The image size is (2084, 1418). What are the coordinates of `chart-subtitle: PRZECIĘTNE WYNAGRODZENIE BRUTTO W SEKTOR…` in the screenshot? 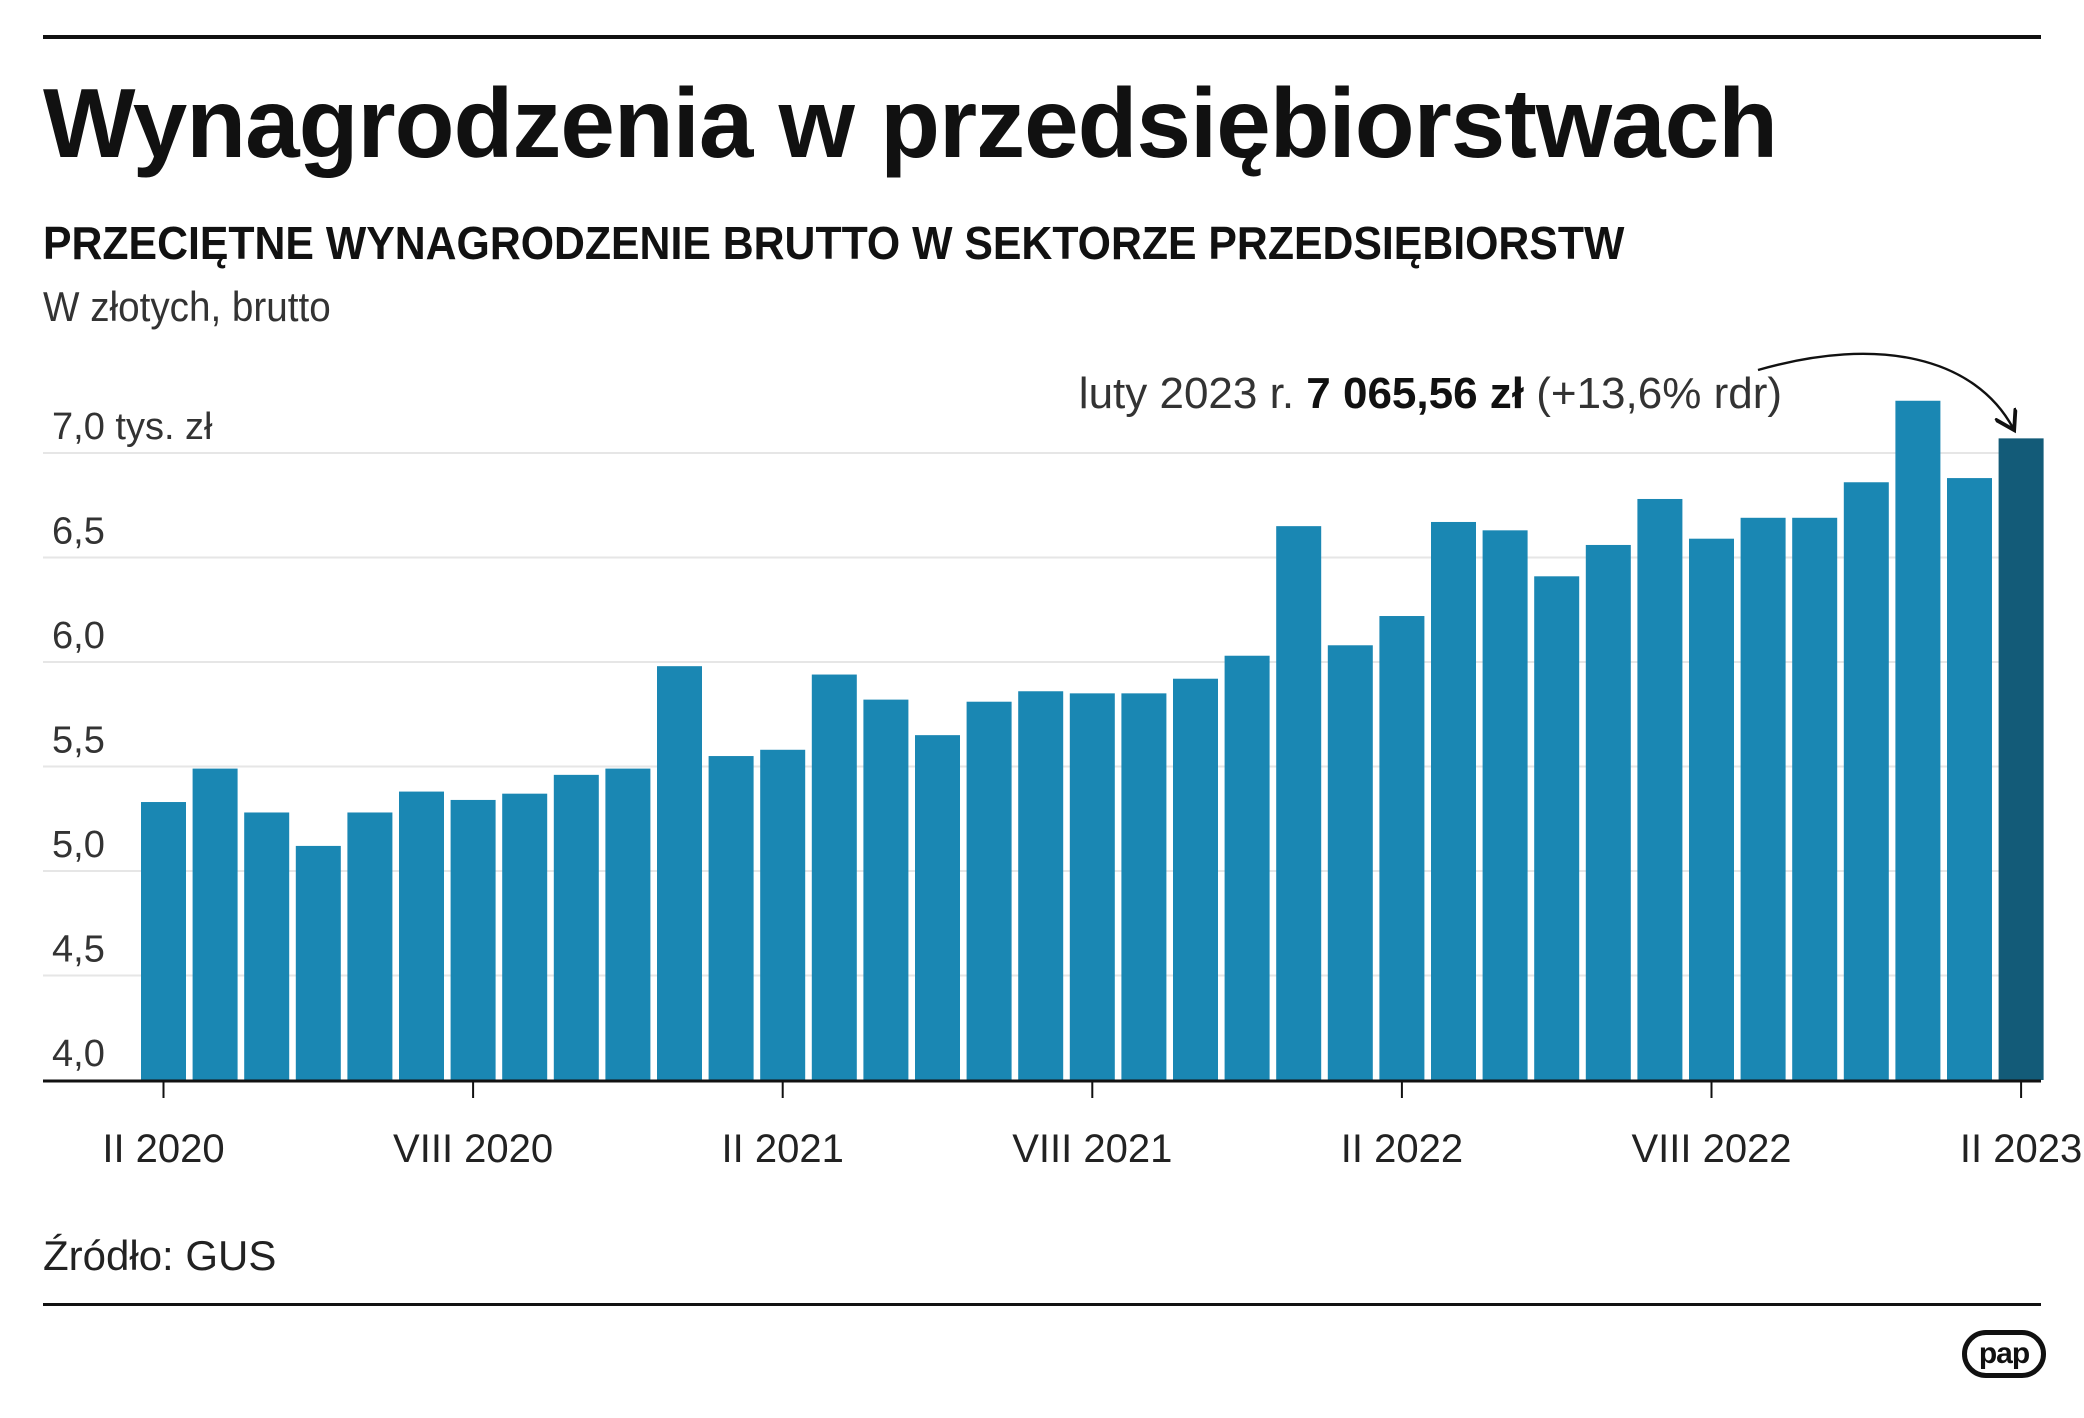 It's located at (834, 243).